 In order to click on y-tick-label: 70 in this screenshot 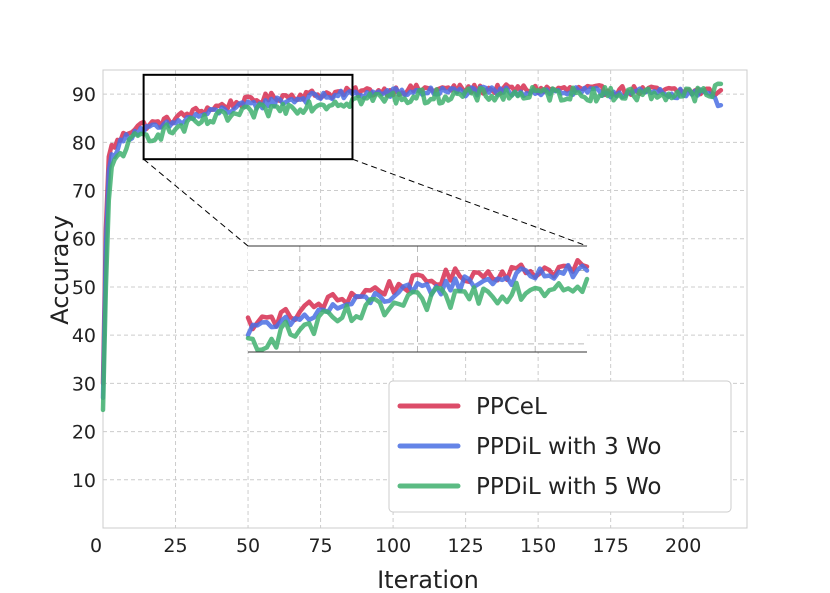, I will do `click(84, 192)`.